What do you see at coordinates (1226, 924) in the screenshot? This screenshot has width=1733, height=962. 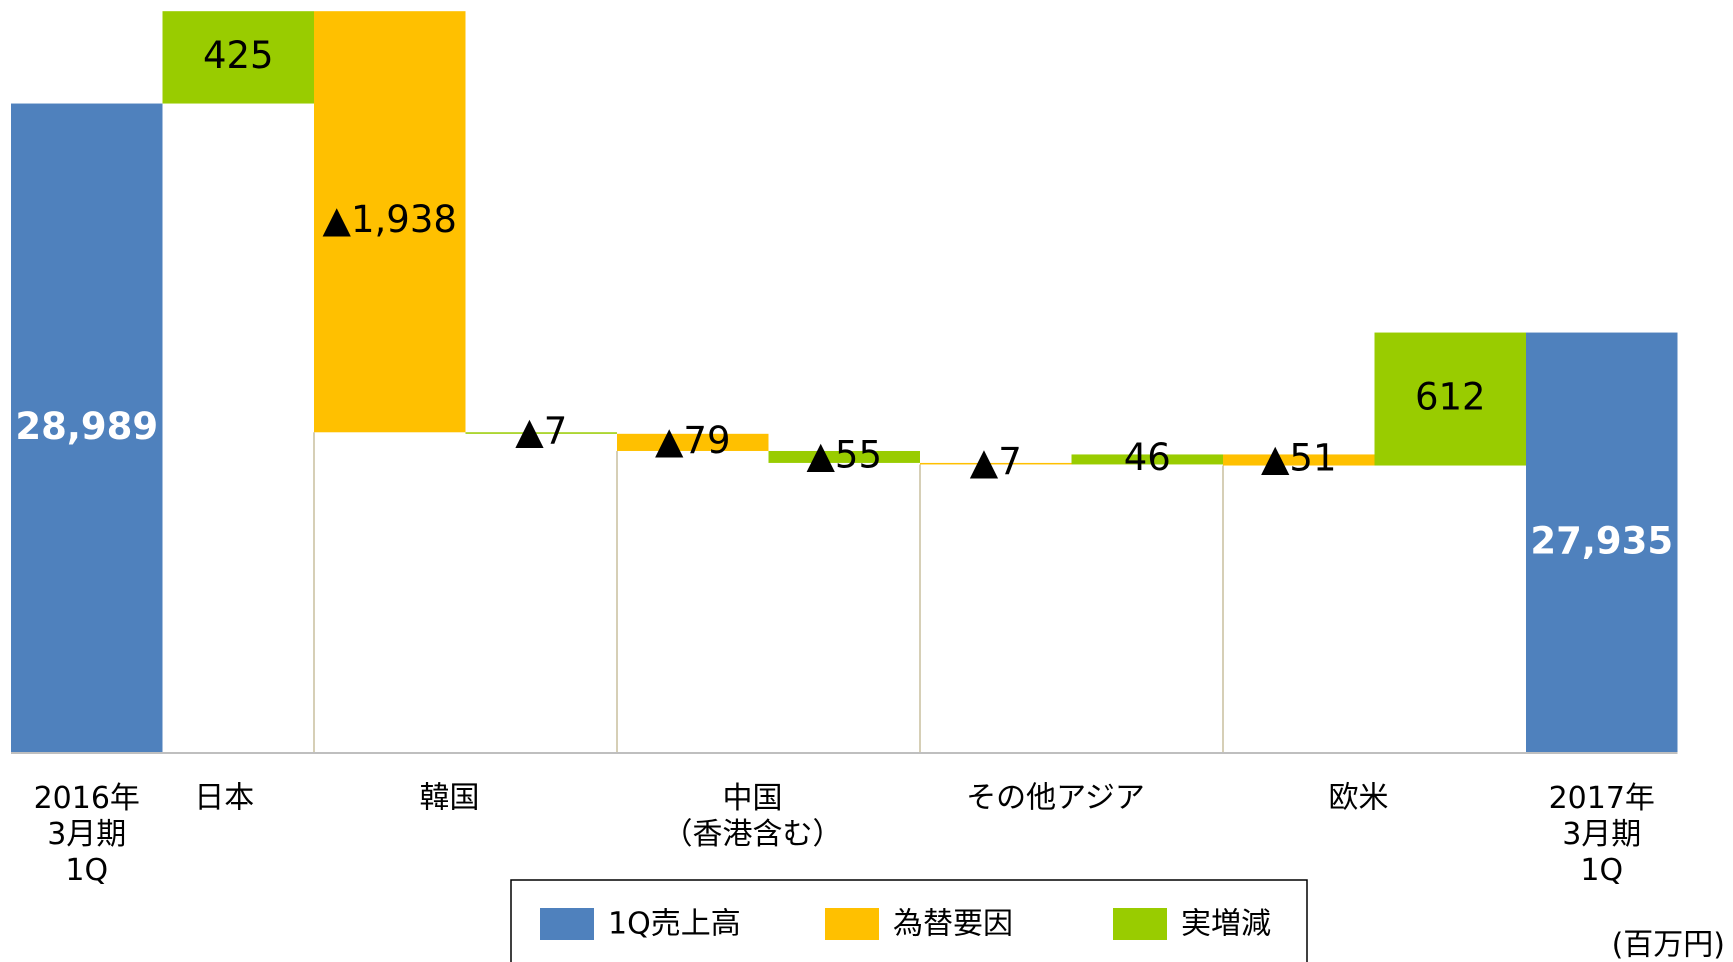 I see `legend-label: 実増減` at bounding box center [1226, 924].